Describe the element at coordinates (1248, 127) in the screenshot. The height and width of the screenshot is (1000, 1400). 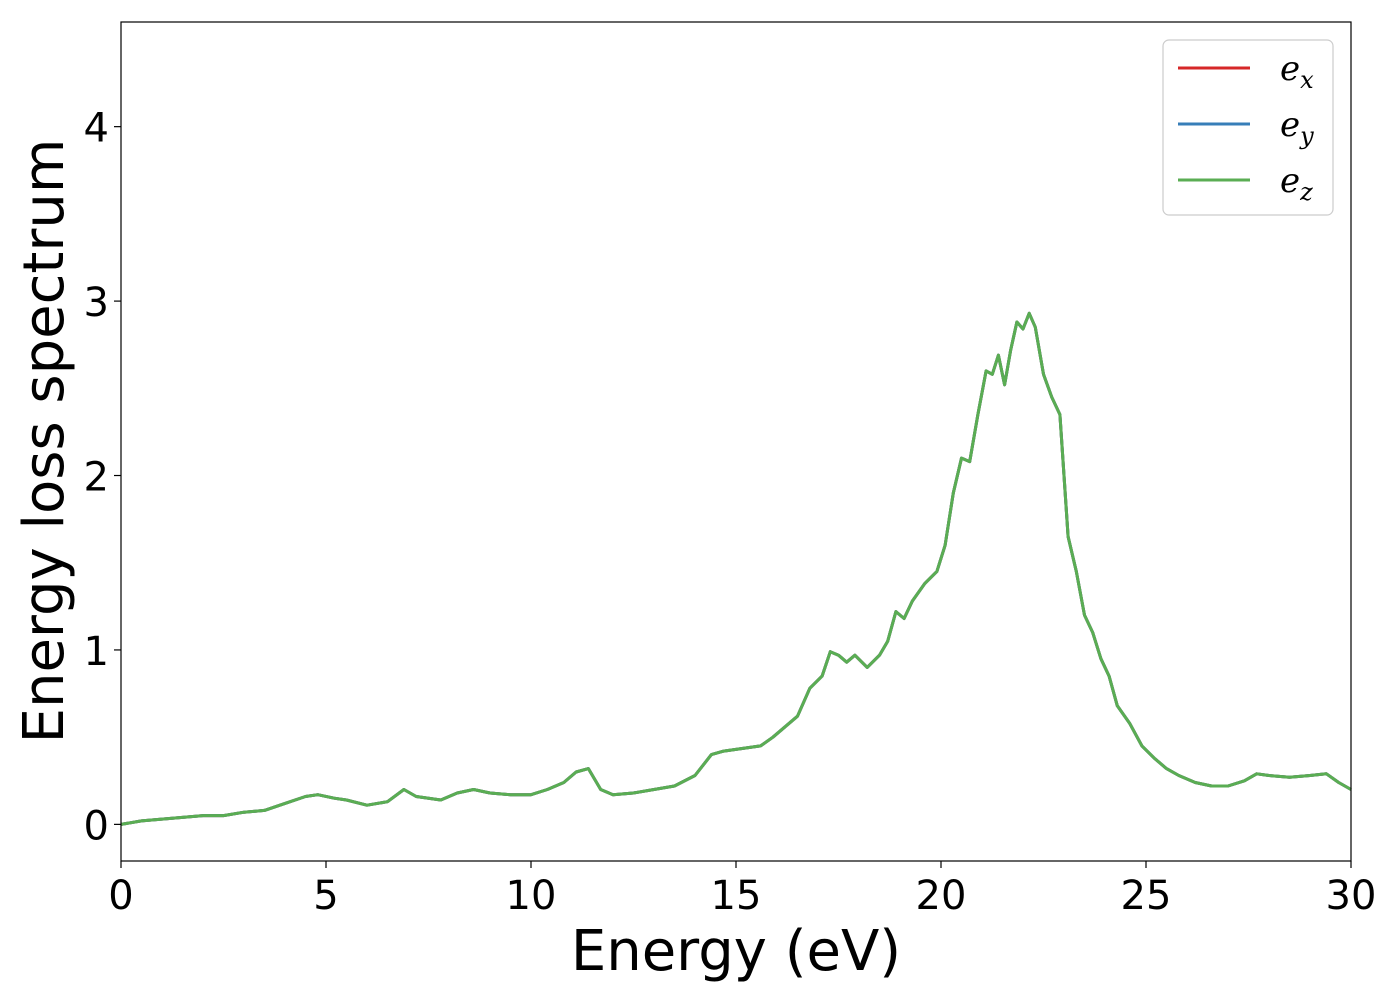
I see `legend-box` at that location.